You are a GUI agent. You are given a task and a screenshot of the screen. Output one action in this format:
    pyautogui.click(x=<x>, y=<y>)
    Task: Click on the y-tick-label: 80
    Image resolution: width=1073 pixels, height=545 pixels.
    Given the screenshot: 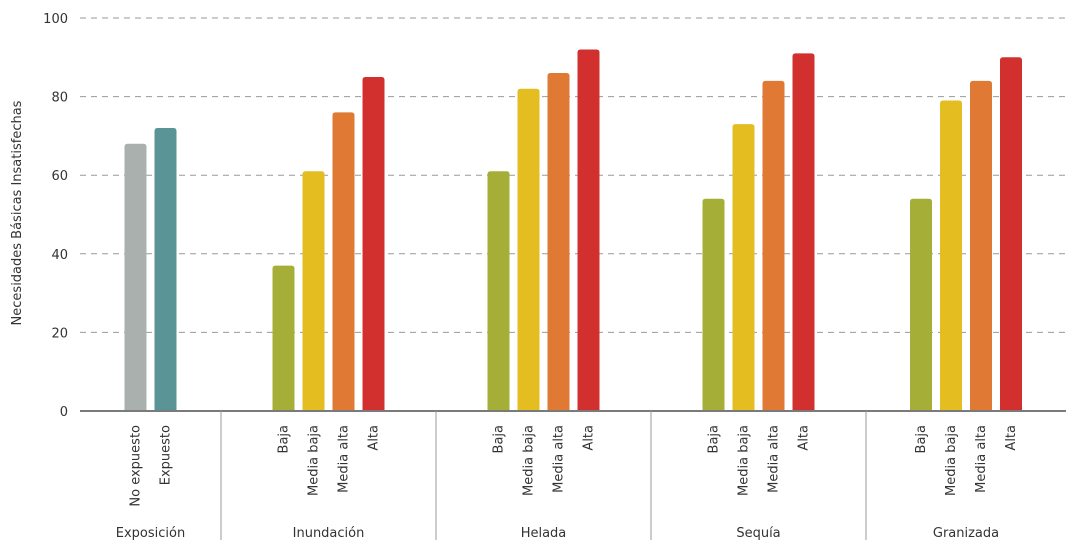 What is the action you would take?
    pyautogui.click(x=59, y=98)
    